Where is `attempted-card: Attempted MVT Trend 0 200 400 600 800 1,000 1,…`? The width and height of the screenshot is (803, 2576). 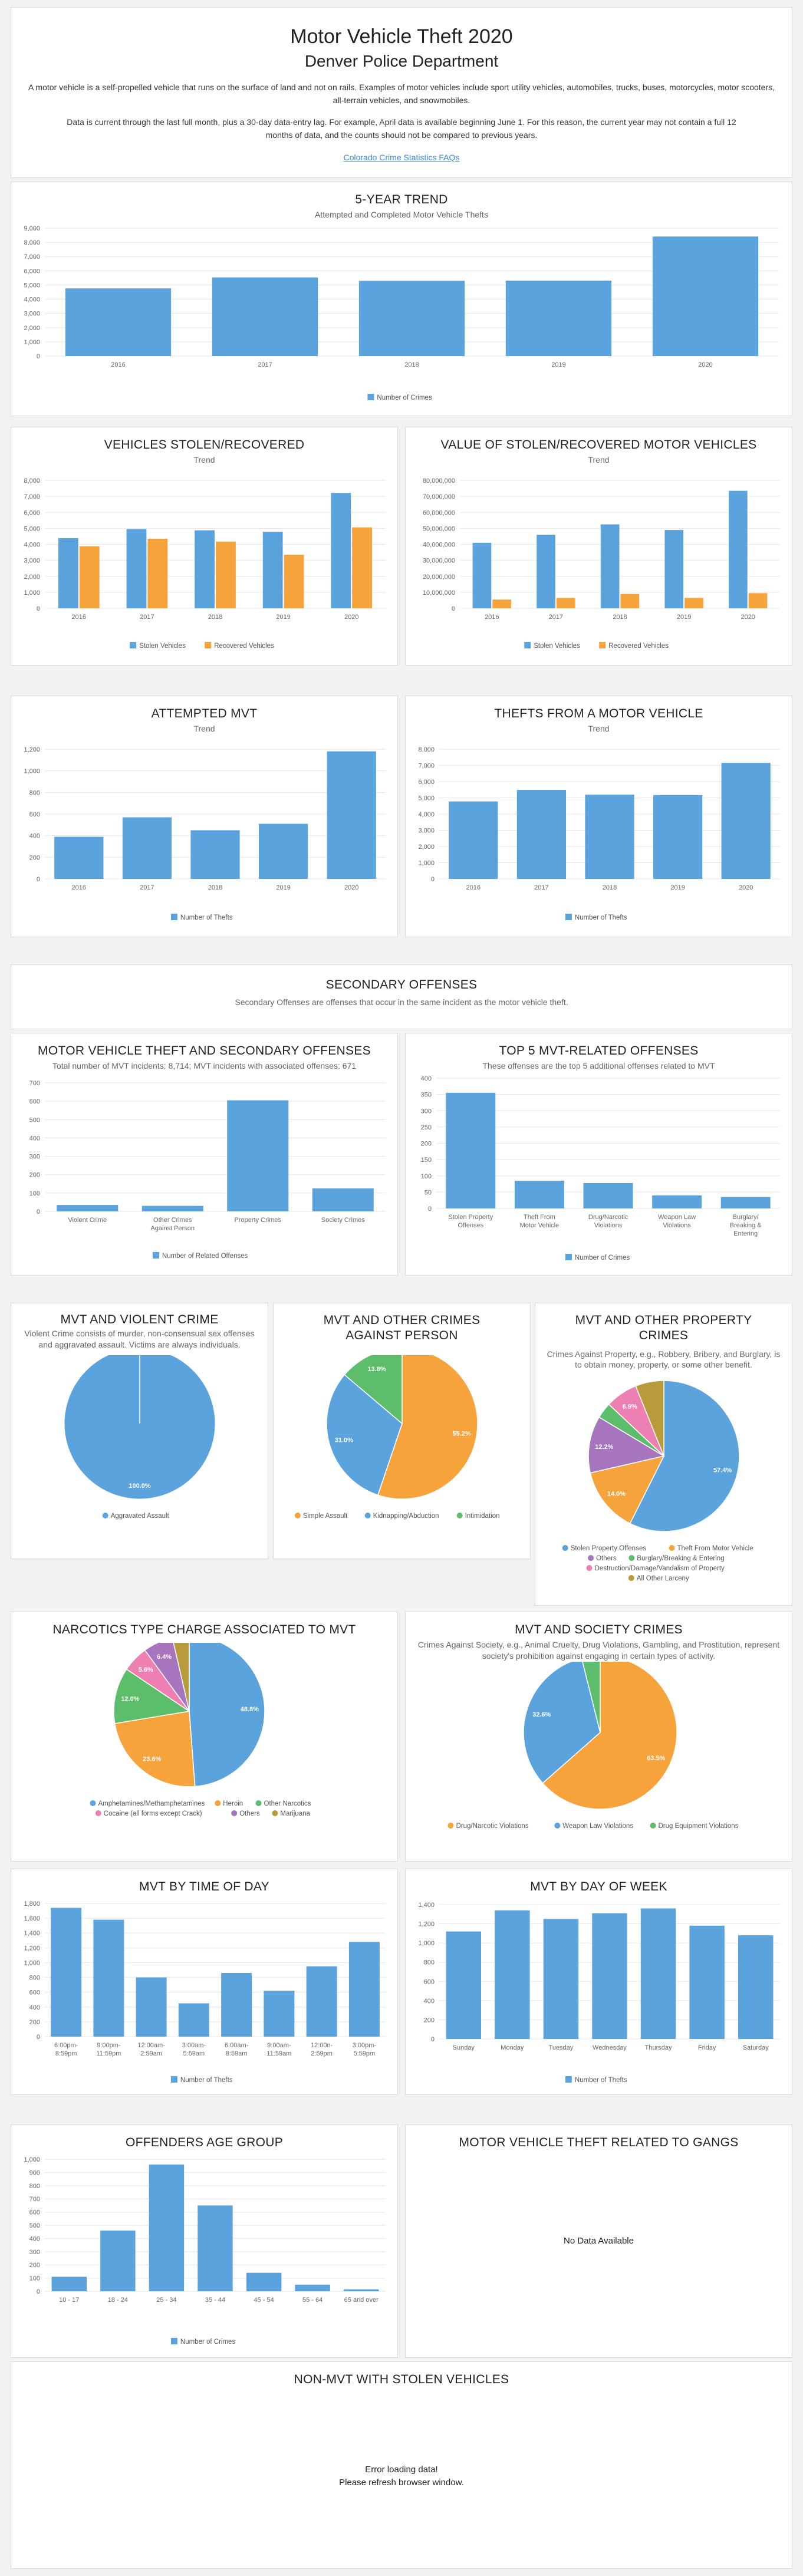 attempted-card: Attempted MVT Trend 0 200 400 600 800 1,000 1,… is located at coordinates (204, 816).